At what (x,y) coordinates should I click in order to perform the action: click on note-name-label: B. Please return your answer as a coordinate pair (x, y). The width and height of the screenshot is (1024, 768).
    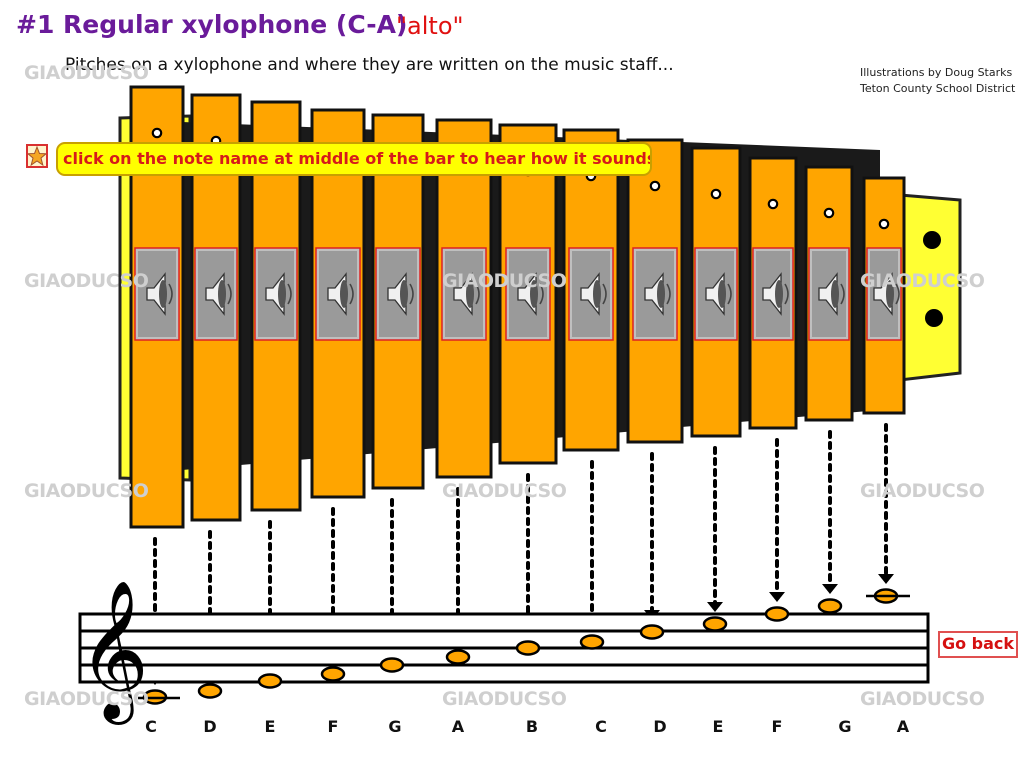
    Looking at the image, I should click on (532, 726).